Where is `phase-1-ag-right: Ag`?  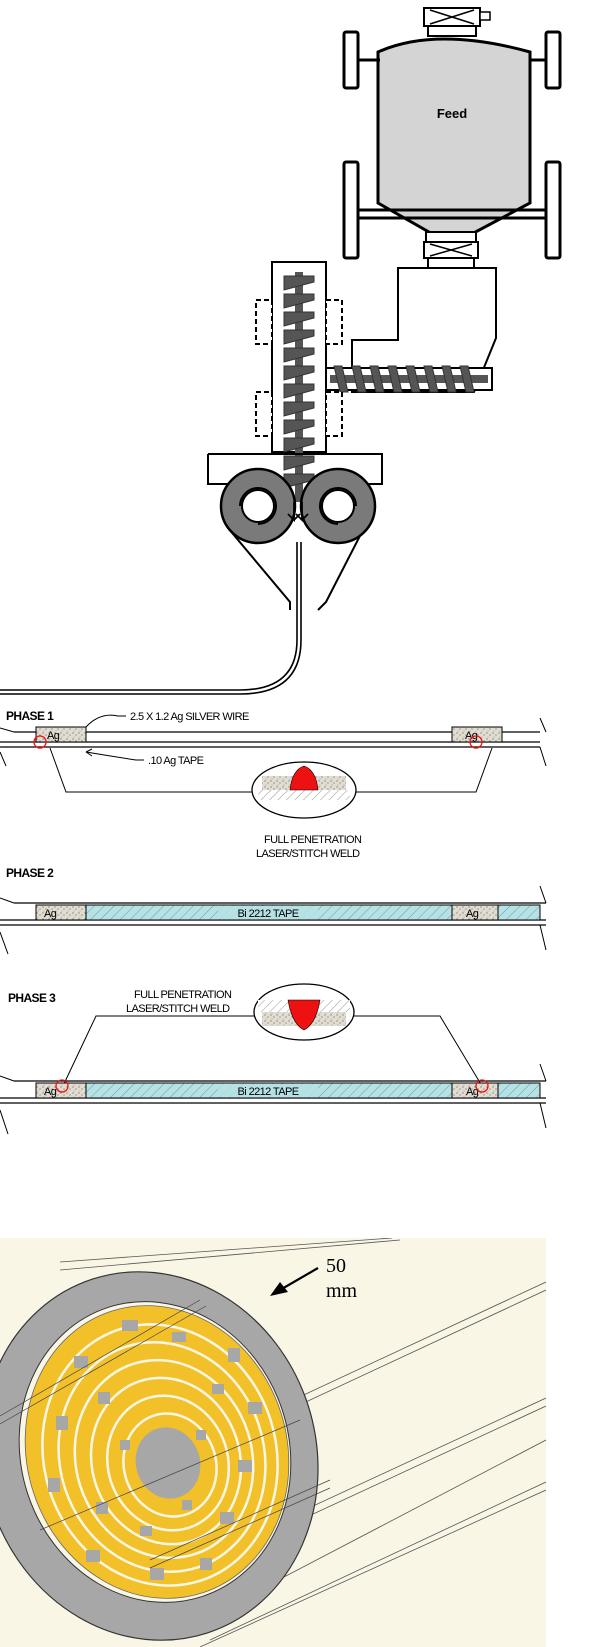
phase-1-ag-right: Ag is located at coordinates (471, 736).